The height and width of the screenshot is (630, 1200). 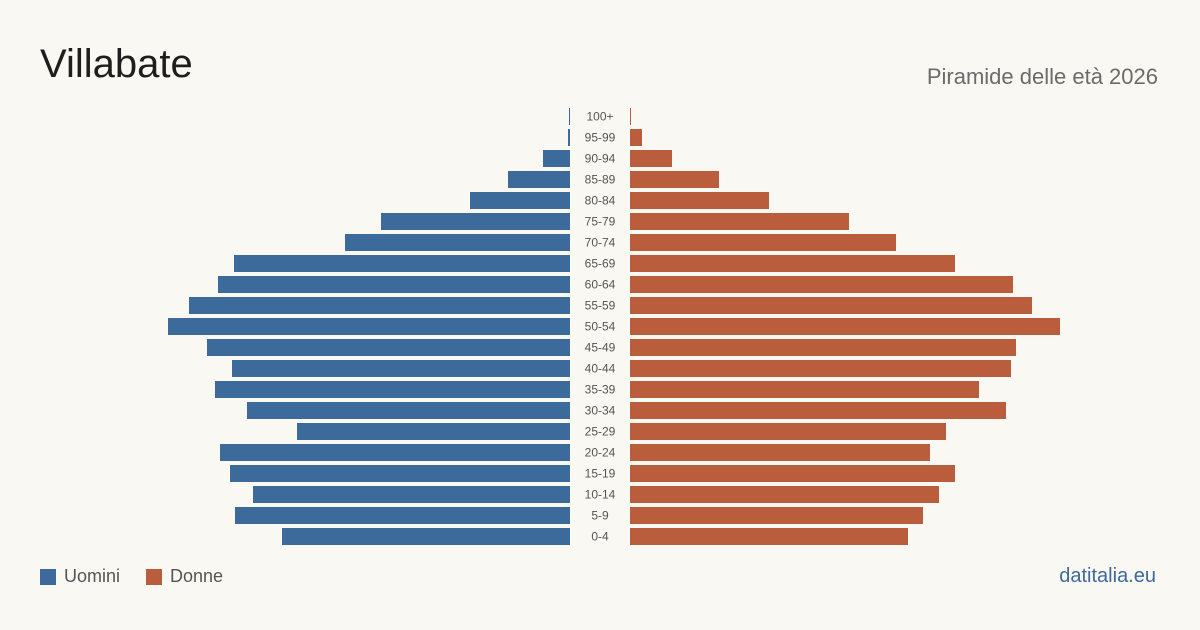 What do you see at coordinates (600, 306) in the screenshot?
I see `age-group-label: 55-59` at bounding box center [600, 306].